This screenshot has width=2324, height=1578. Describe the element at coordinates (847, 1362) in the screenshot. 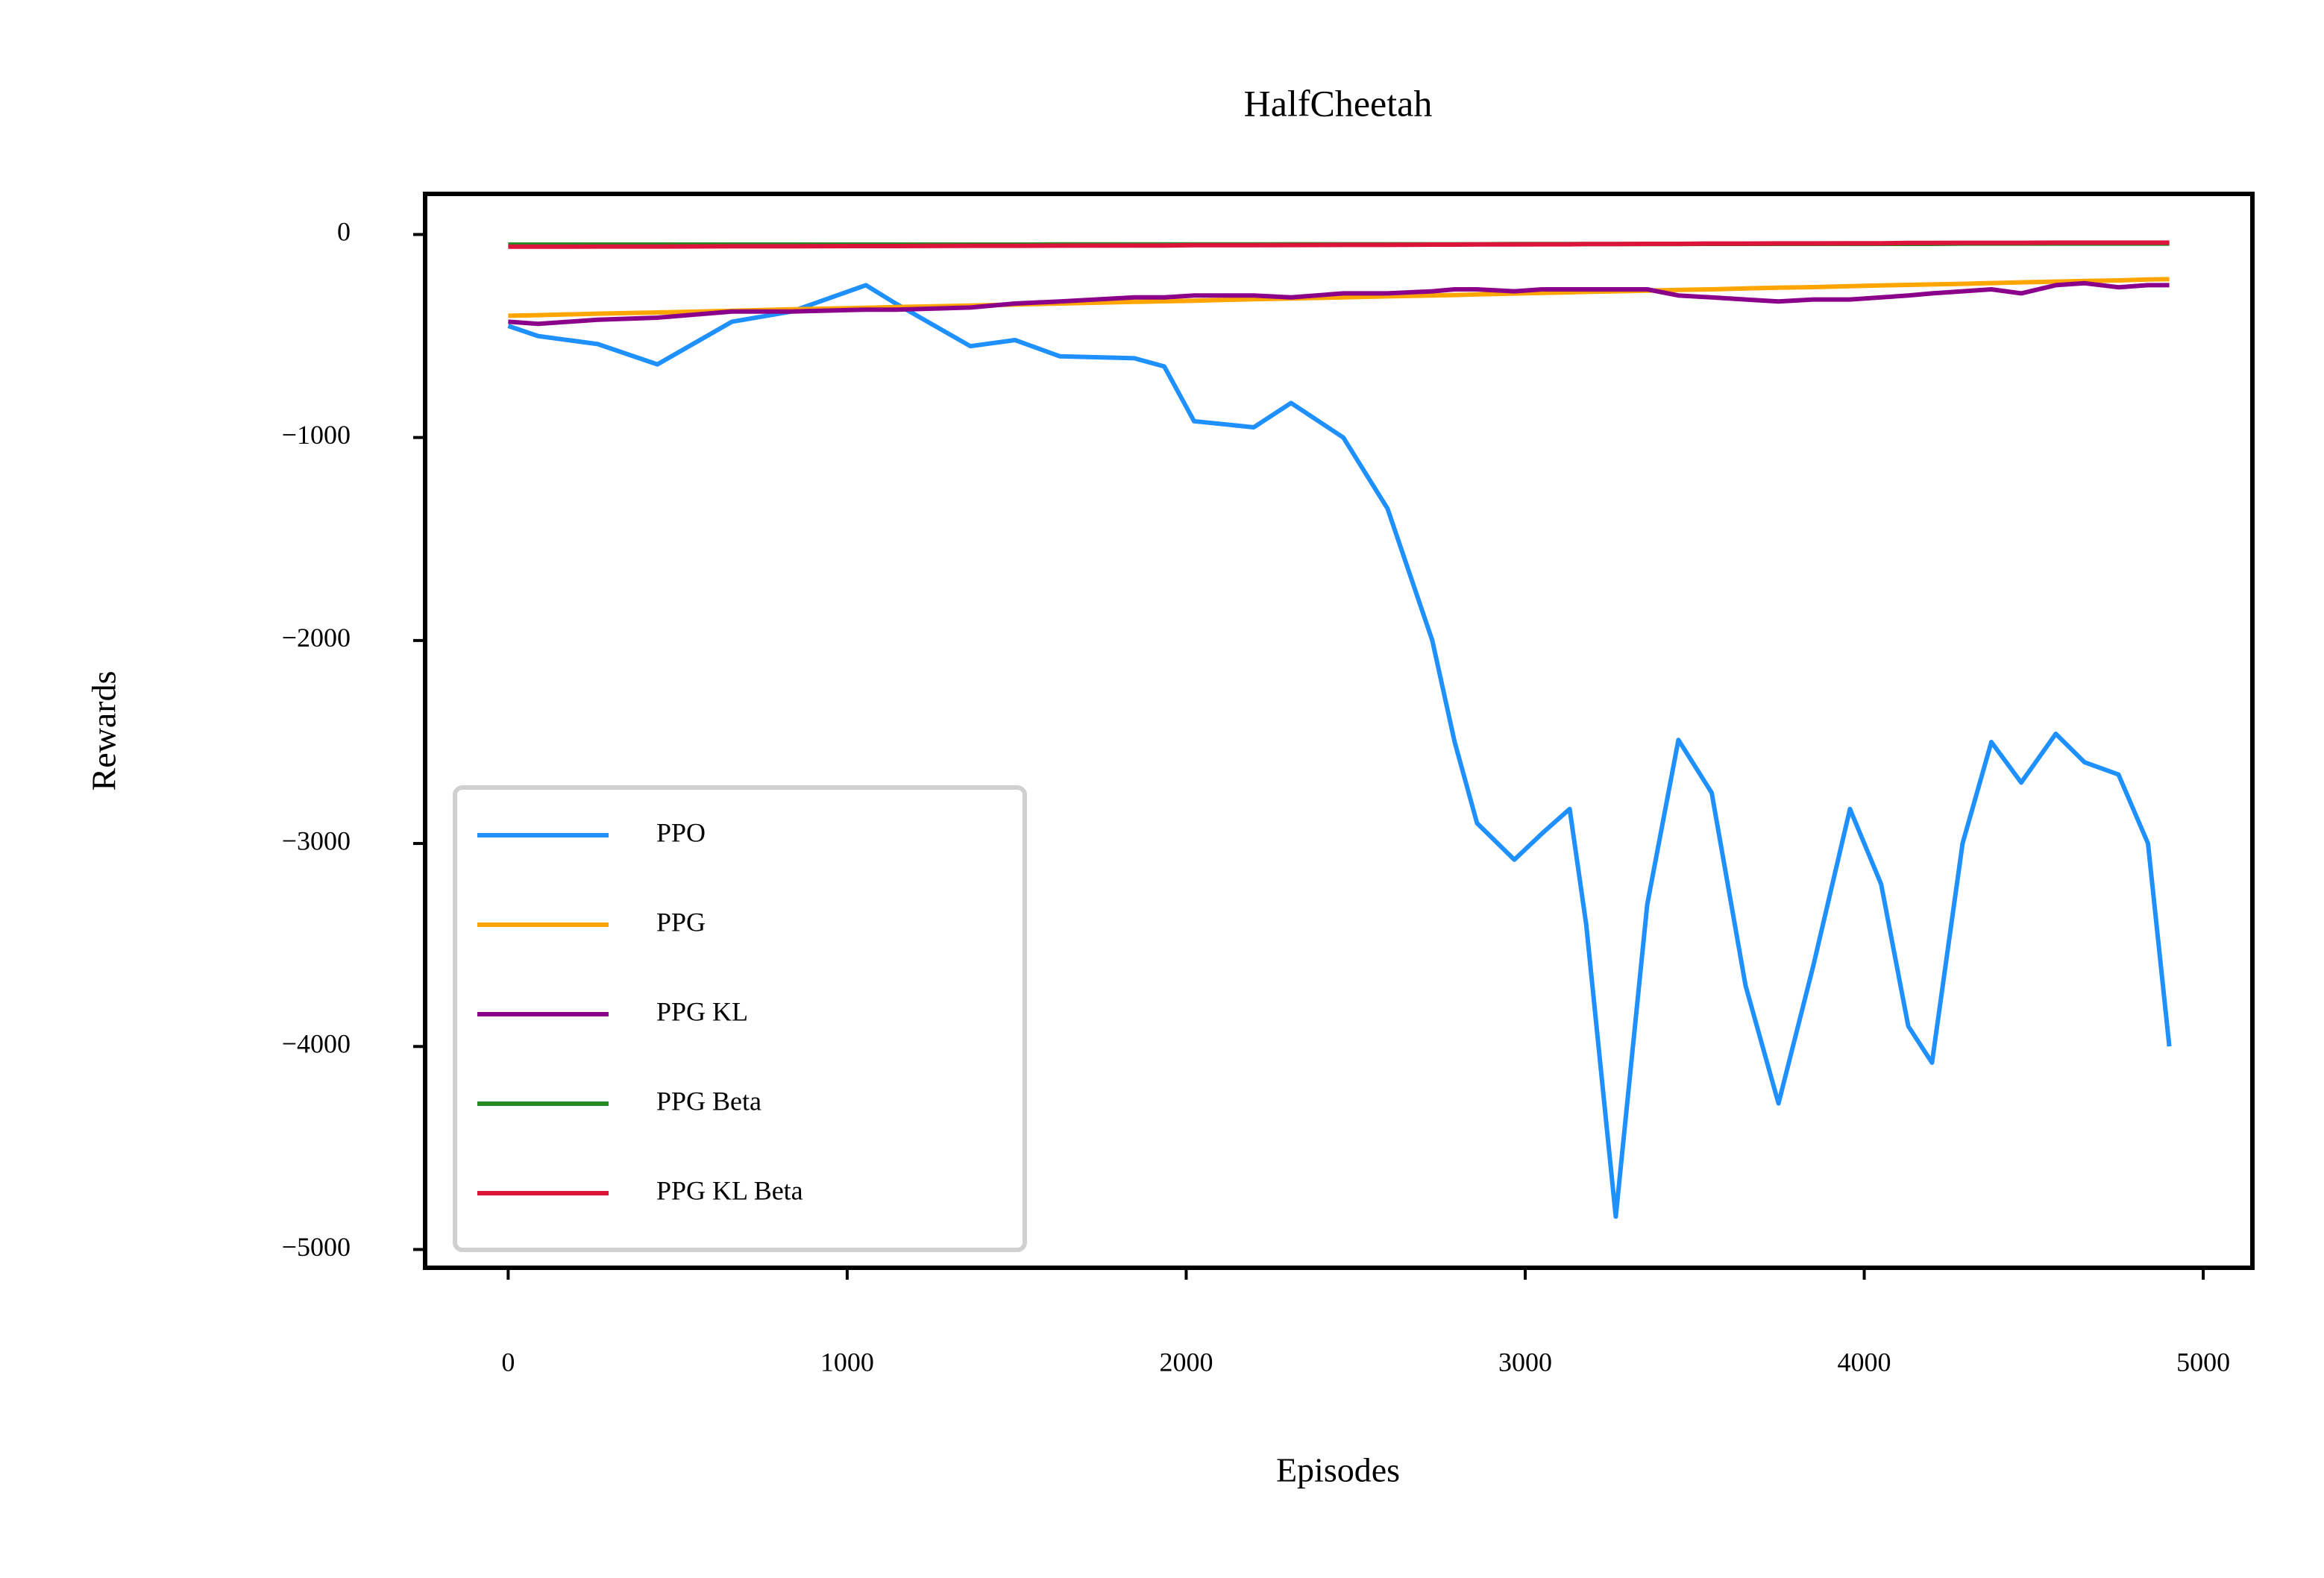

I see `x-tick-label: 1000` at that location.